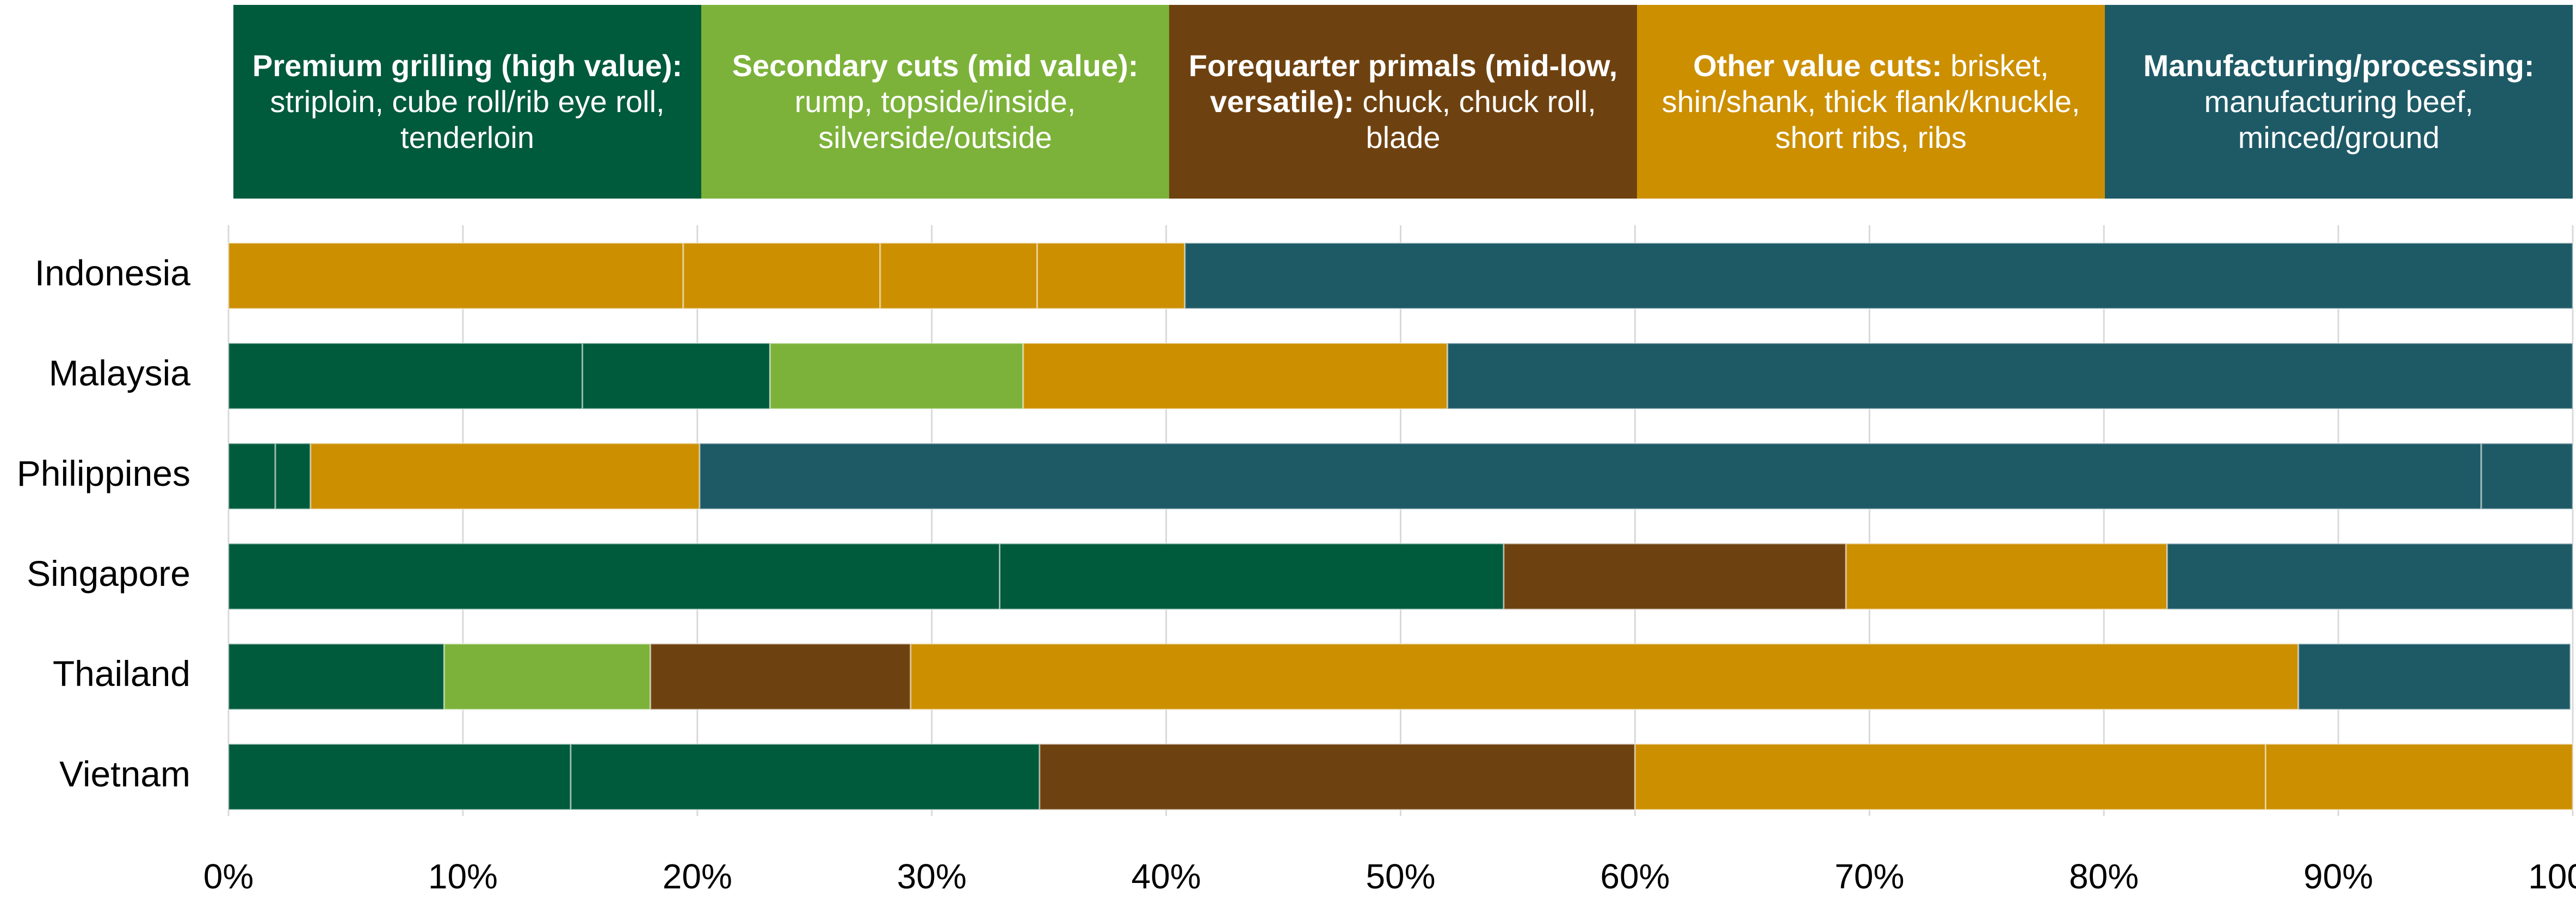  What do you see at coordinates (1479, 119) in the screenshot?
I see `legend-description: chuck, chuck roll, blade` at bounding box center [1479, 119].